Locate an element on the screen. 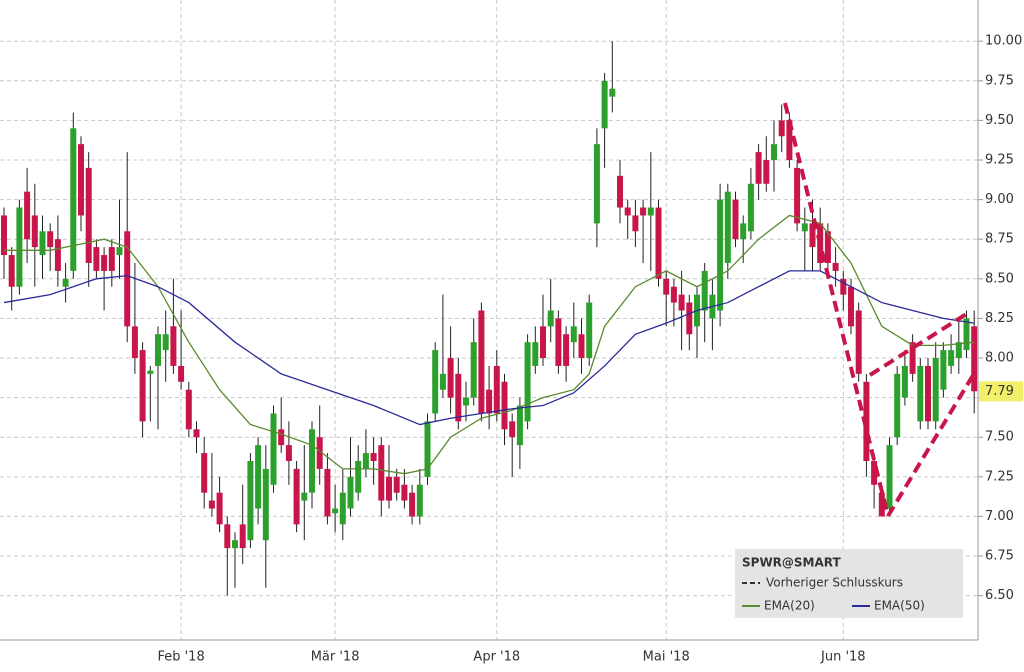 The width and height of the screenshot is (1024, 672). y-tick-label: 6.50 is located at coordinates (999, 595).